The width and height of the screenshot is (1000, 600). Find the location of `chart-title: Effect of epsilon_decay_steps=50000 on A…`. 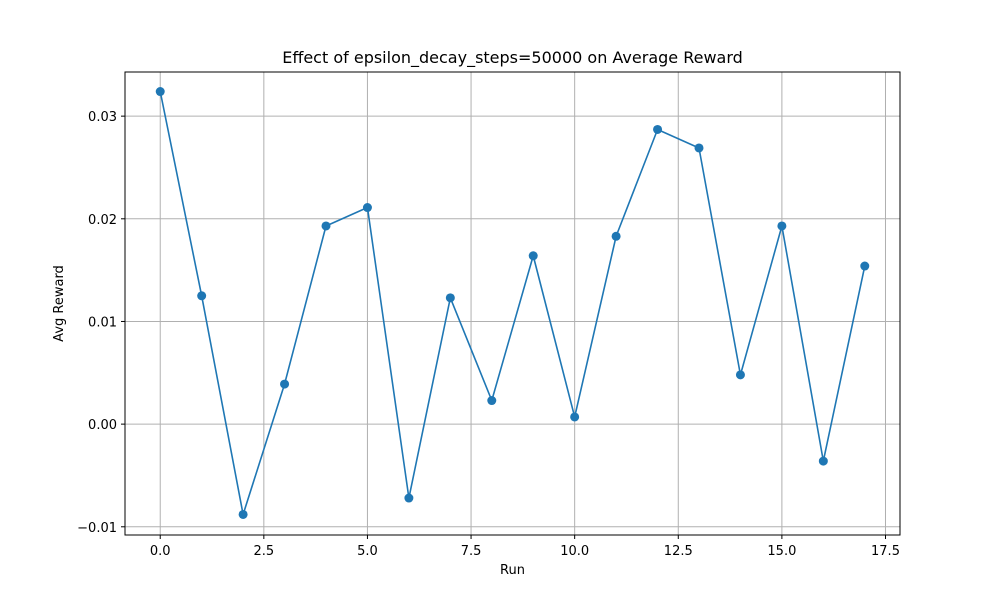

chart-title: Effect of epsilon_decay_steps=50000 on A… is located at coordinates (512, 58).